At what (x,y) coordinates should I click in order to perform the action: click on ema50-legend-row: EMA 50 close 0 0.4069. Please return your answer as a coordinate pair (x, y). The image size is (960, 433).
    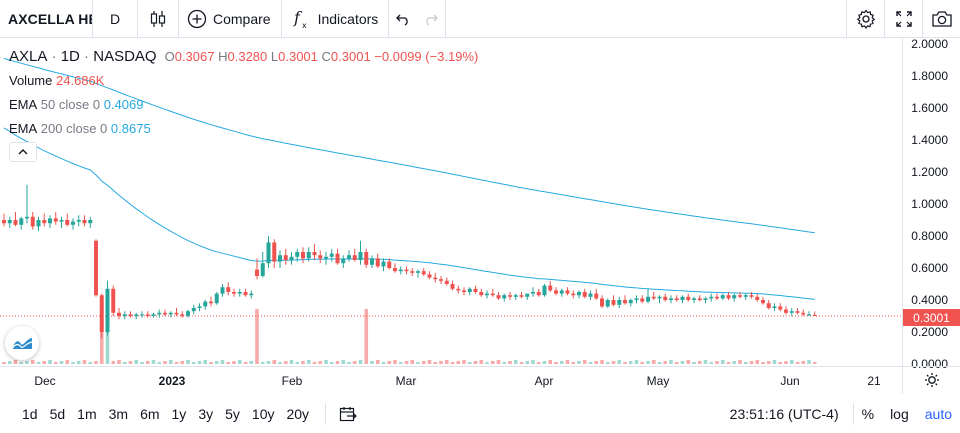
    Looking at the image, I should click on (243, 104).